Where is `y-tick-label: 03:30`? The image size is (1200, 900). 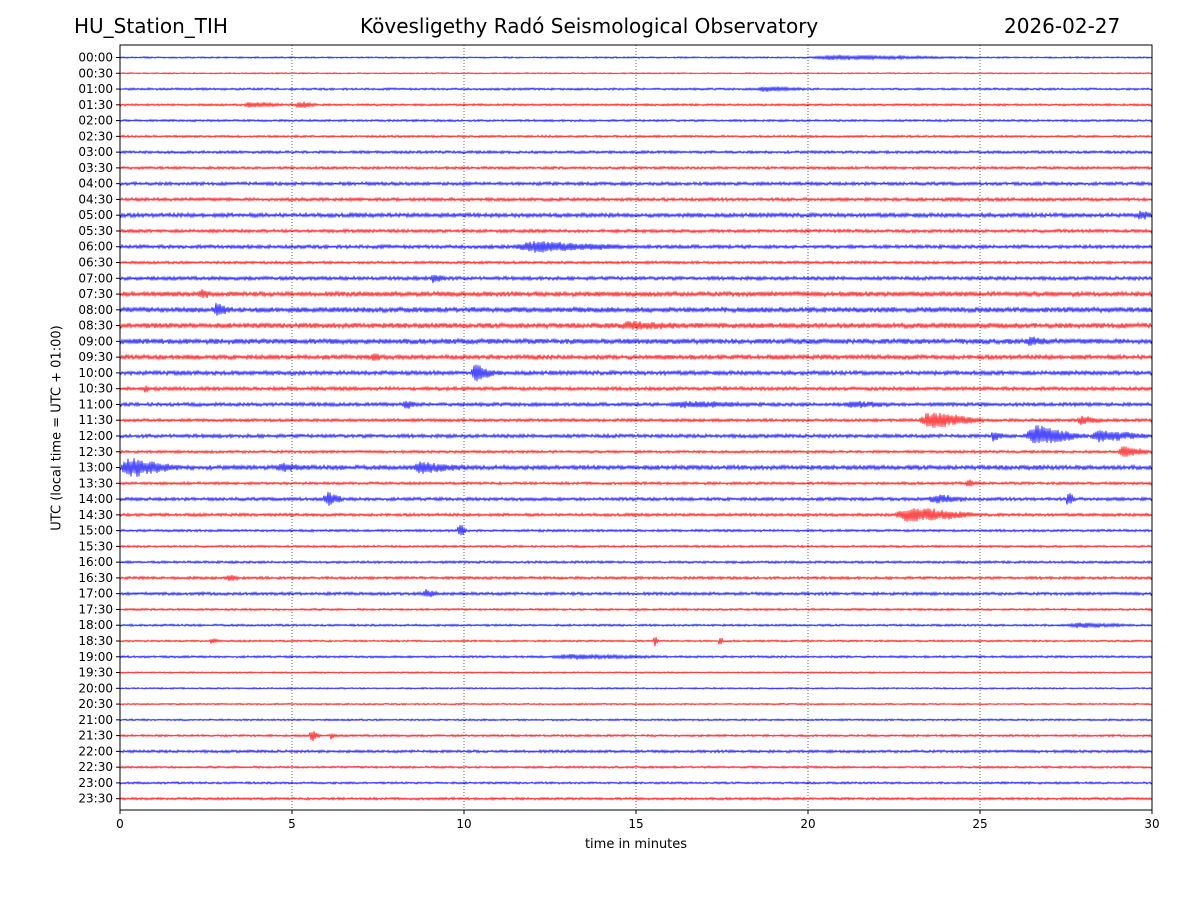
y-tick-label: 03:30 is located at coordinates (95, 168).